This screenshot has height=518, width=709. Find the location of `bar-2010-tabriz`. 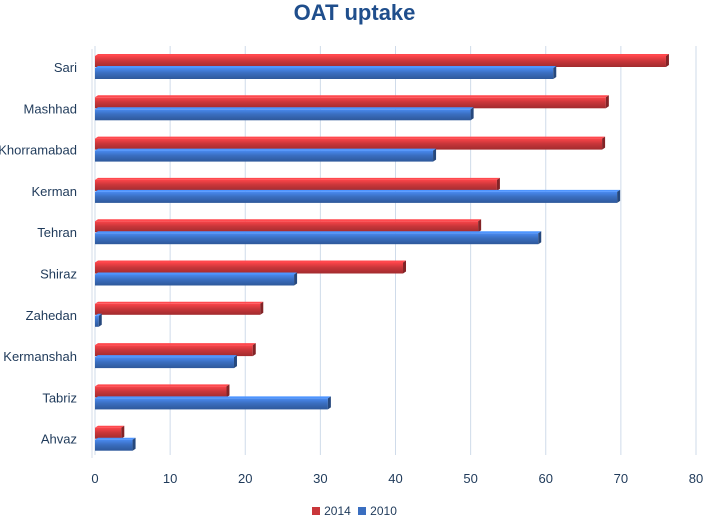

bar-2010-tabriz is located at coordinates (211, 404).